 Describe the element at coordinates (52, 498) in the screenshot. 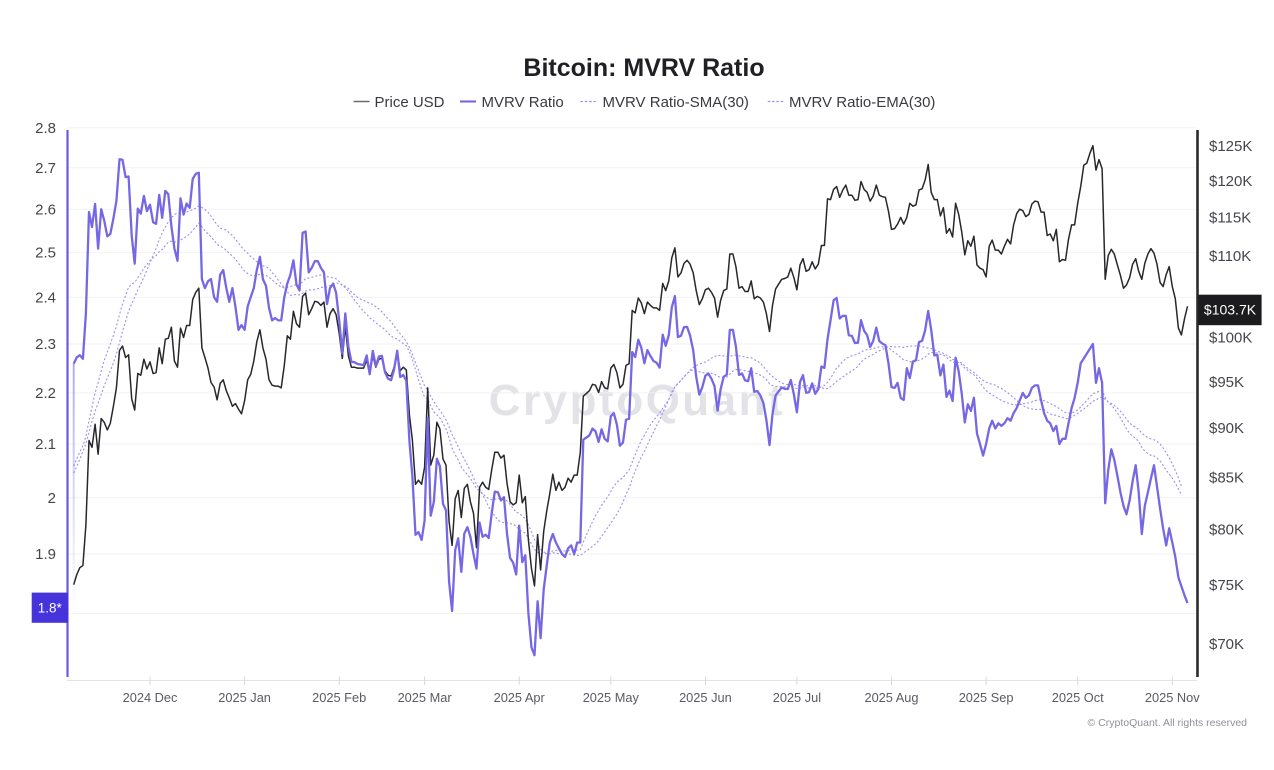

I see `svg-text: 2` at that location.